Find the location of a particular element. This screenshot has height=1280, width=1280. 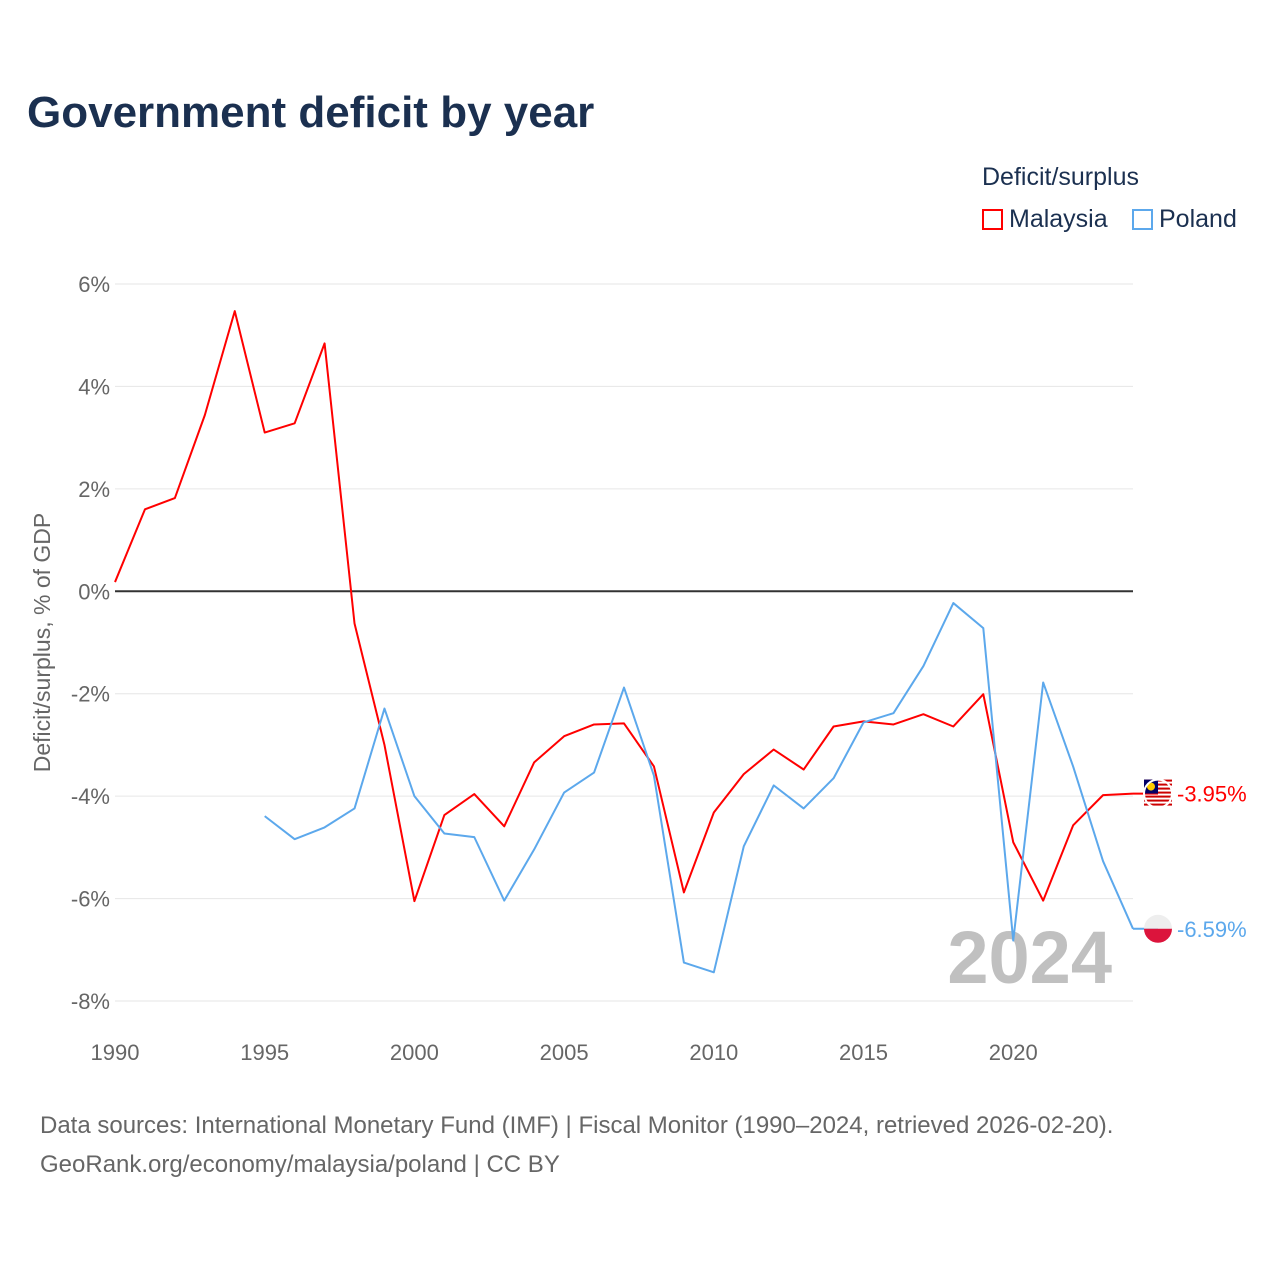

legend-label: Poland is located at coordinates (1198, 219).